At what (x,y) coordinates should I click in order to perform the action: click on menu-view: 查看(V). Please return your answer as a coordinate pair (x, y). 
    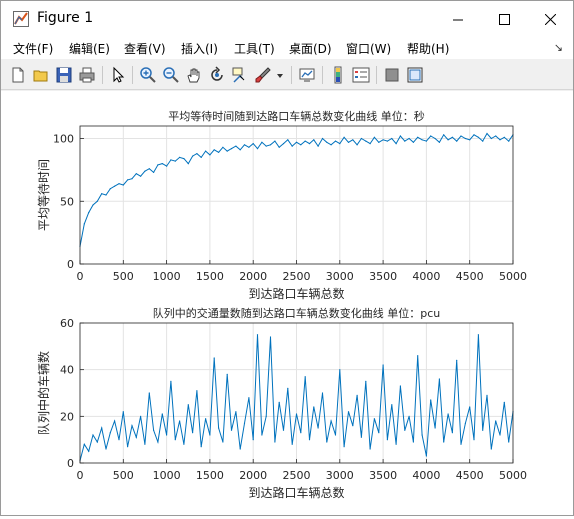
    Looking at the image, I should click on (145, 49).